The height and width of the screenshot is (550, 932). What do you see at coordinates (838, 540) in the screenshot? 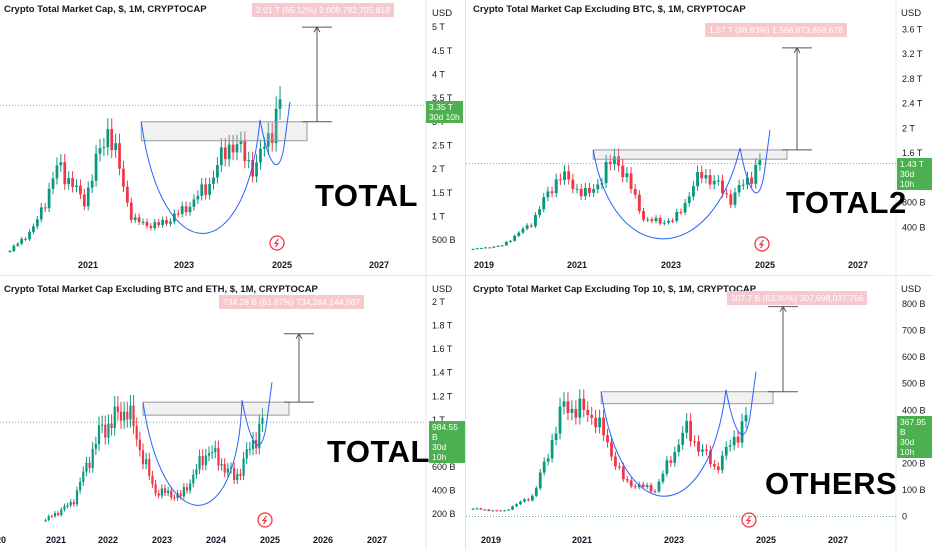
I see `x-tick-label: 2027` at bounding box center [838, 540].